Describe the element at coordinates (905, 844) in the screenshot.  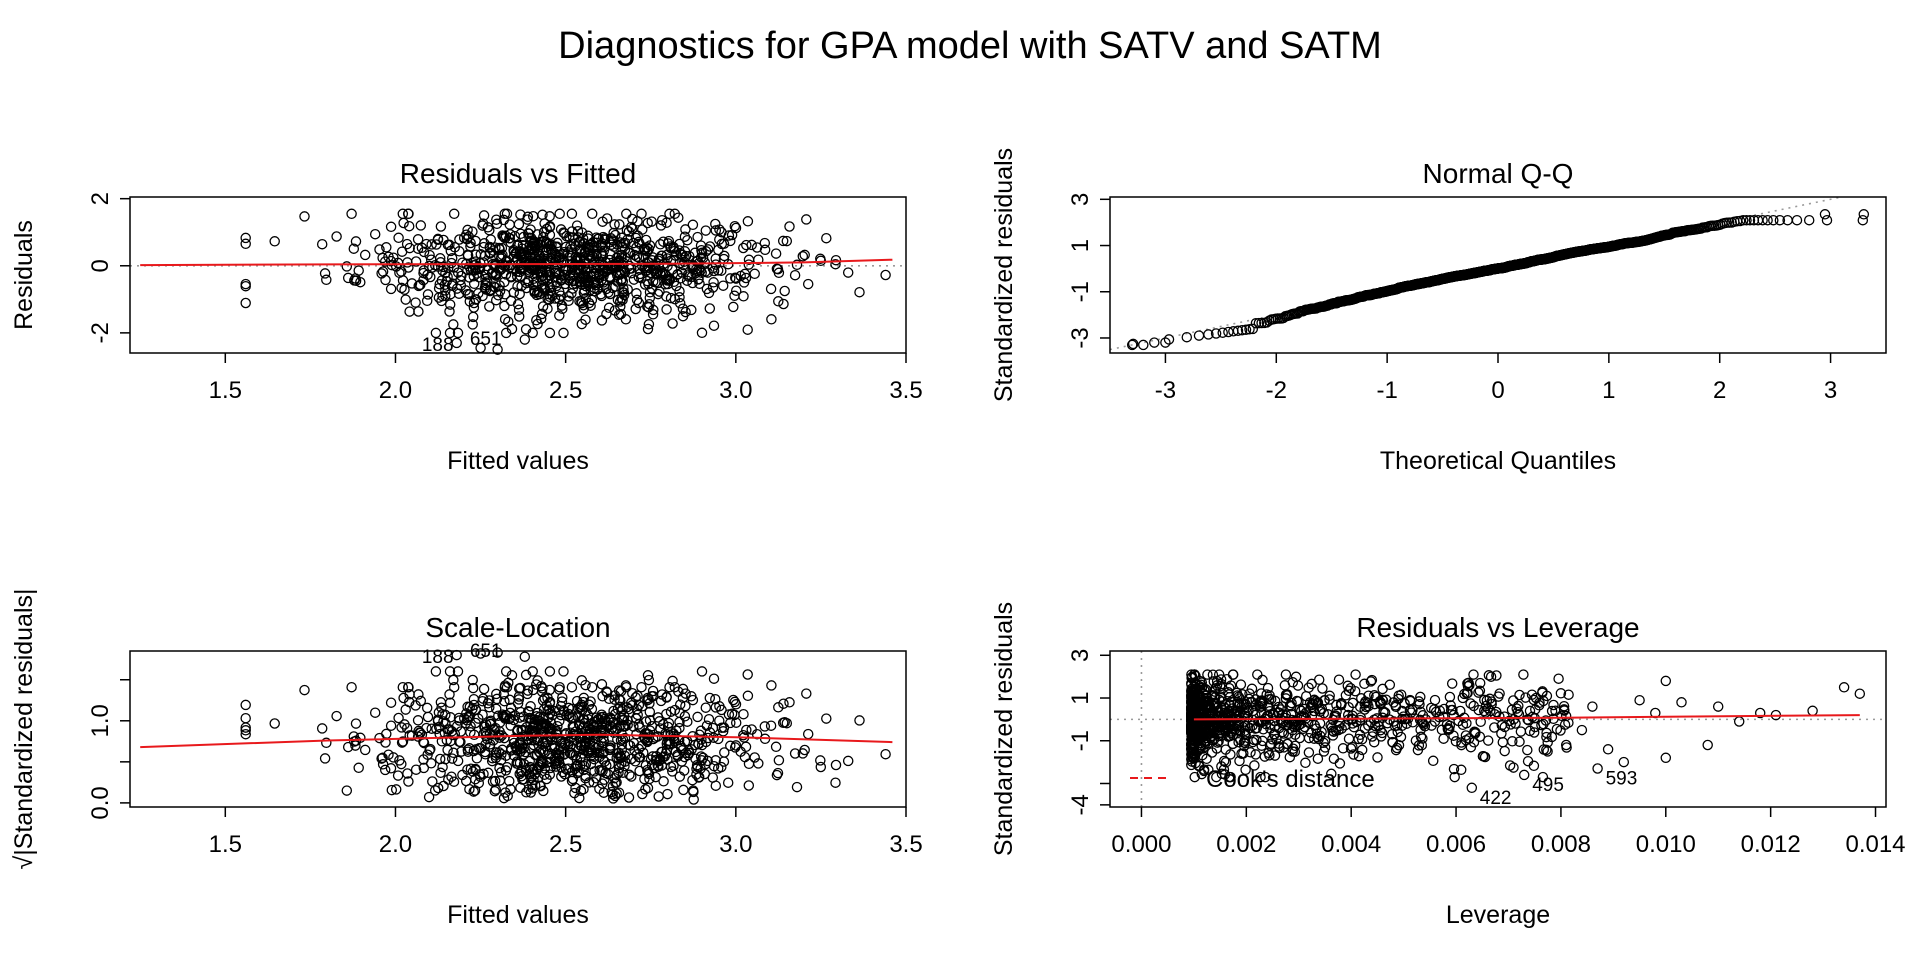
I see `x-tick-label: 3.5` at that location.